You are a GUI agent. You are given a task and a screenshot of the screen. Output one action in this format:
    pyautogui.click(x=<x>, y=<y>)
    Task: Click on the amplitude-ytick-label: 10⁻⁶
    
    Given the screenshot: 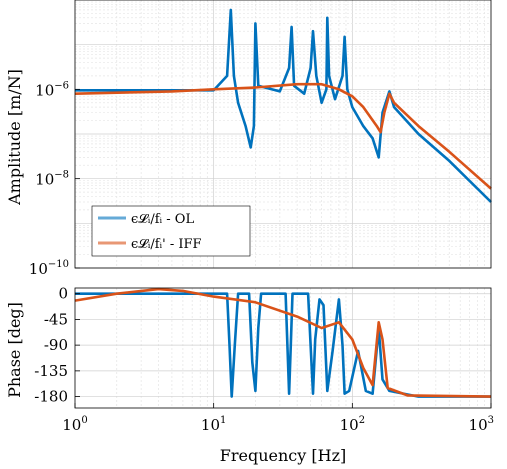 What is the action you would take?
    pyautogui.click(x=52, y=89)
    